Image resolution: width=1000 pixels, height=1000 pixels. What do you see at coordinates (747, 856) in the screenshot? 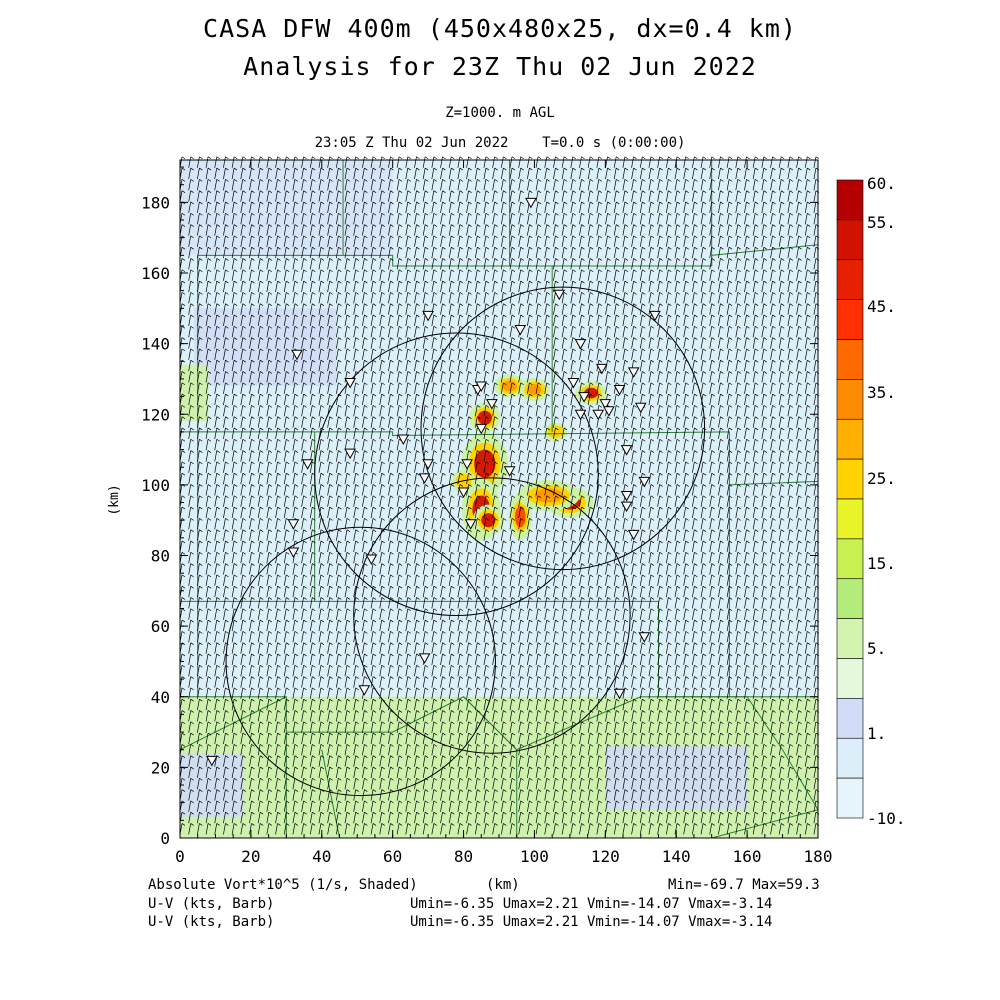
I see `x-tick-label: 160` at bounding box center [747, 856].